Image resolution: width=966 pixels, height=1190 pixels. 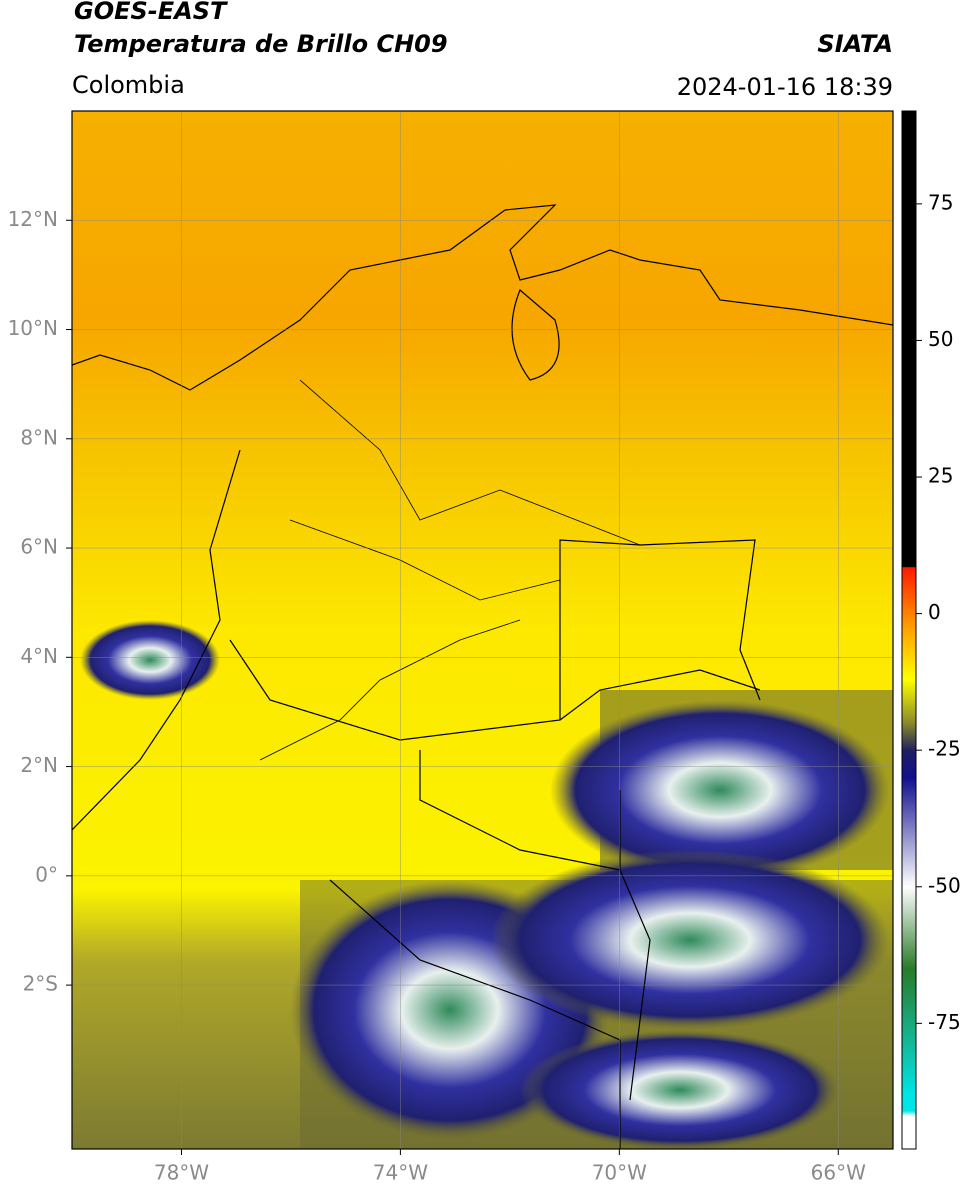 I want to click on datetime: 2024-01-16 18:39, so click(x=785, y=87).